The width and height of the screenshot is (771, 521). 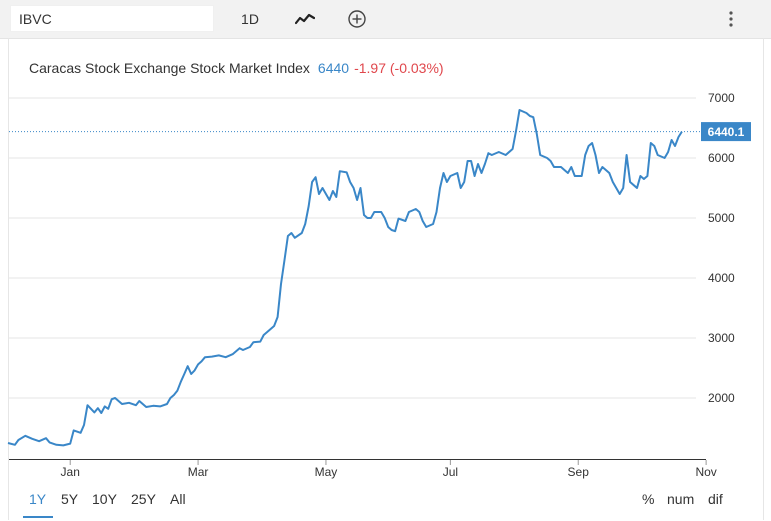 What do you see at coordinates (250, 19) in the screenshot?
I see `interval-button: 1D` at bounding box center [250, 19].